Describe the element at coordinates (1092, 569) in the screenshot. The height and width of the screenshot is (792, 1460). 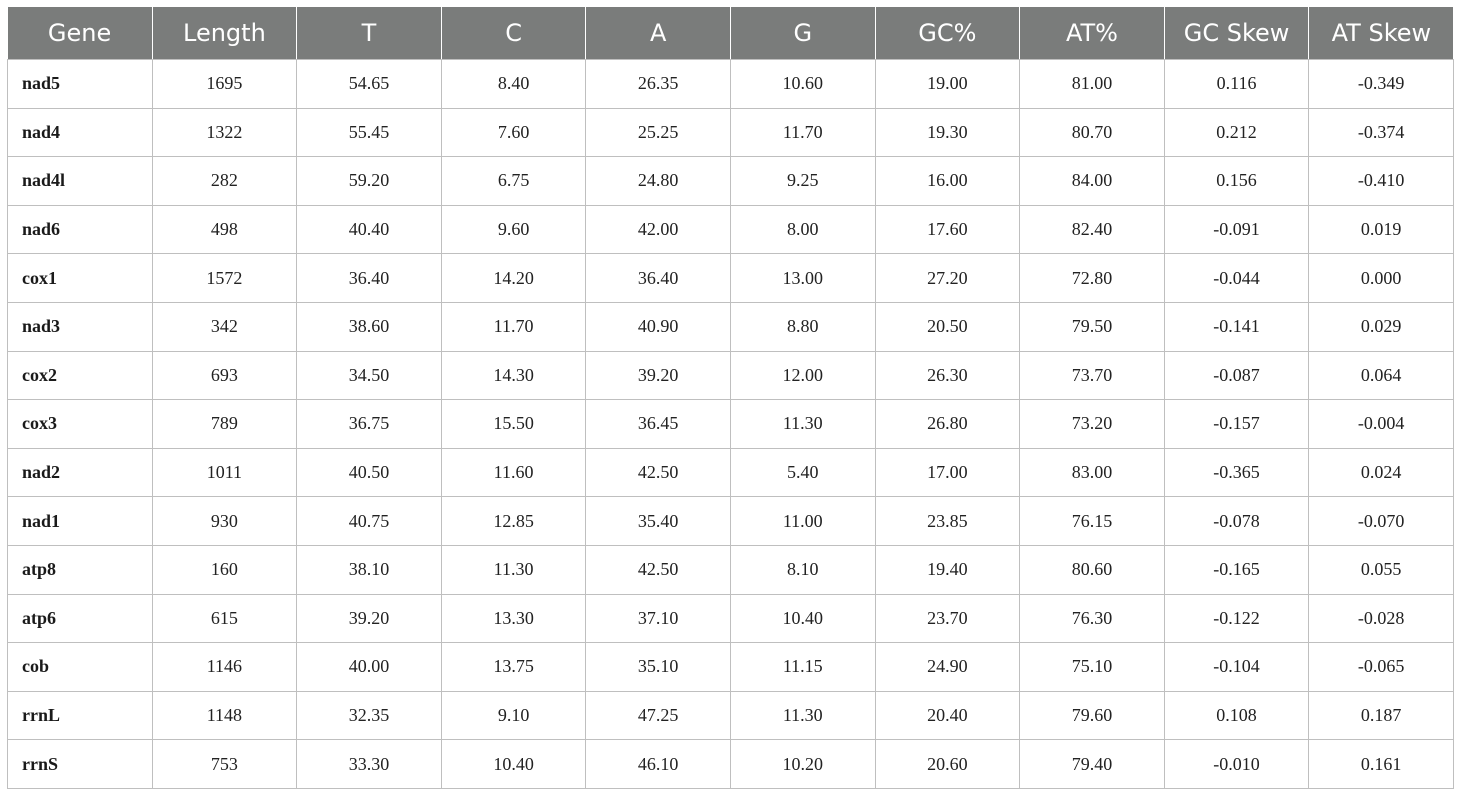
I see `cell-at-percent: 80.60` at that location.